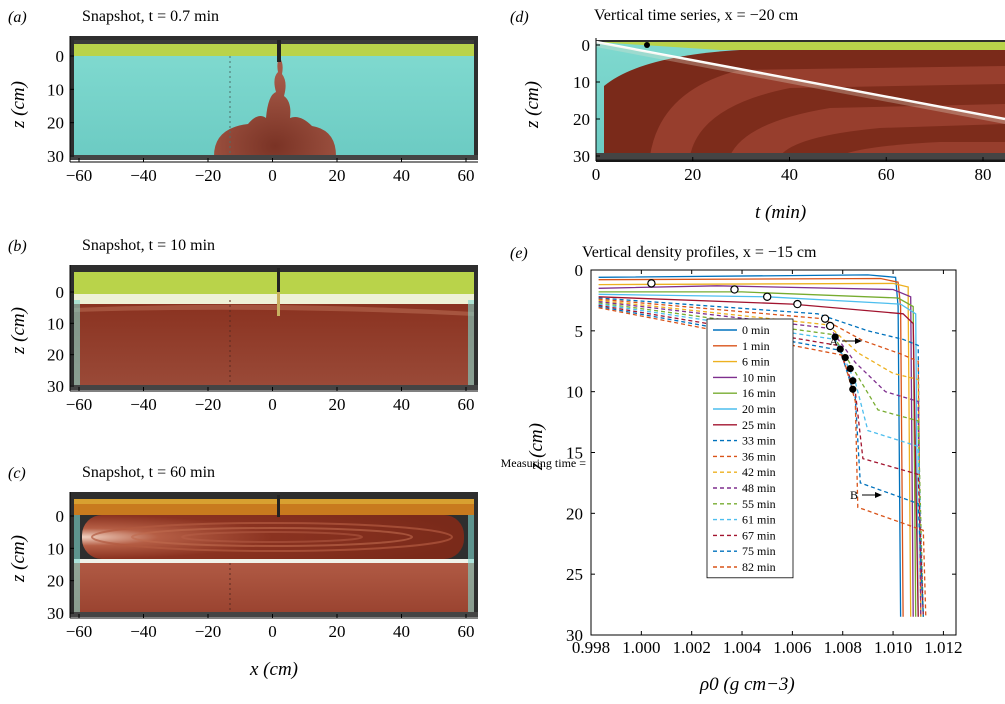 Image resolution: width=1005 pixels, height=704 pixels. Describe the element at coordinates (60, 106) in the screenshot. I see `panel-a-yticks: 0 10 20 30` at that location.